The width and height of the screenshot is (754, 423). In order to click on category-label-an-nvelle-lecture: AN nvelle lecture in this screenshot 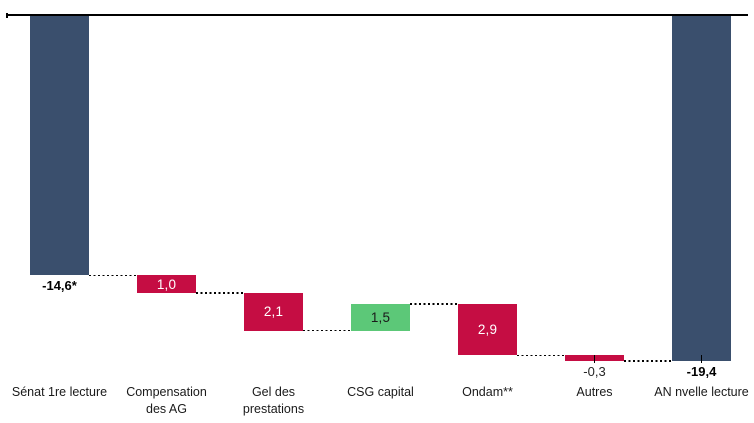, I will do `click(701, 392)`.